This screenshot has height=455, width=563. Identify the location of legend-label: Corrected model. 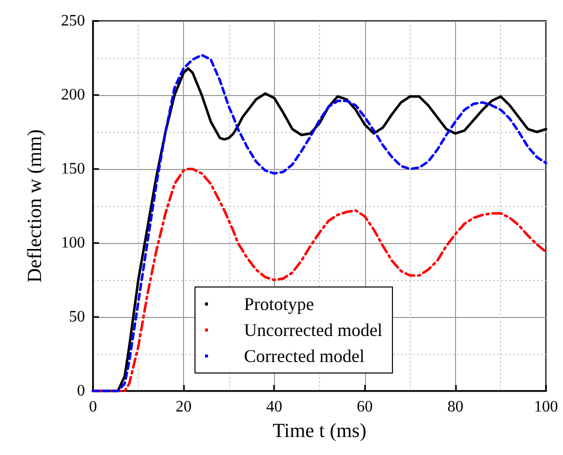
(304, 356).